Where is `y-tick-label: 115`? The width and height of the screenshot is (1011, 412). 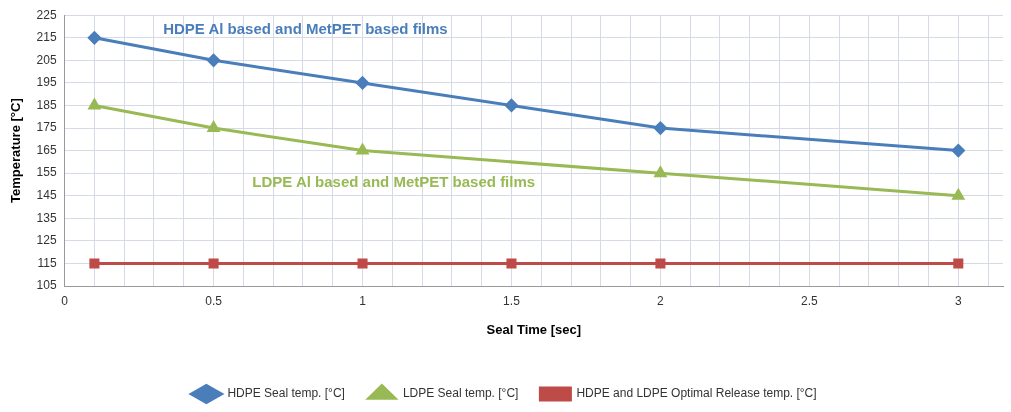
y-tick-label: 115 is located at coordinates (47, 262).